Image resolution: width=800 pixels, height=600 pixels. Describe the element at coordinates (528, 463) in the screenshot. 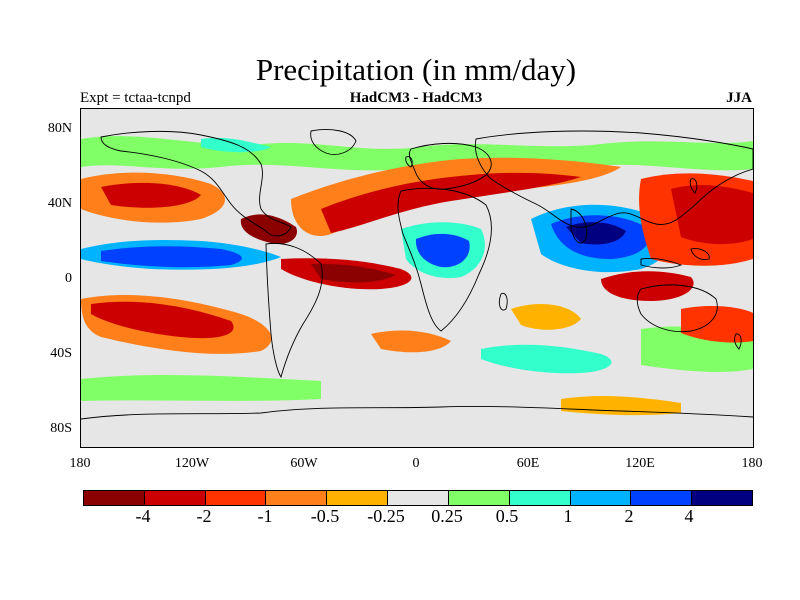

I see `lon-label-60e: 60E` at that location.